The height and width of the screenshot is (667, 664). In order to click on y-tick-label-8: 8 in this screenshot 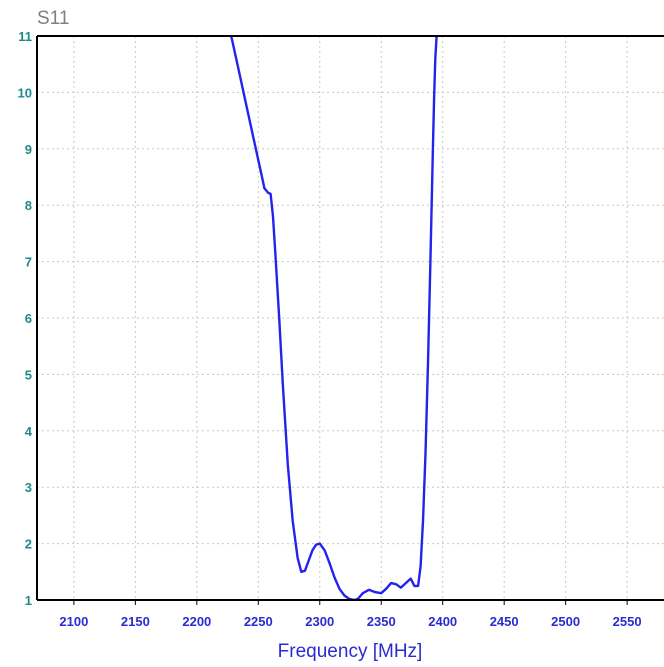, I will do `click(28, 205)`.